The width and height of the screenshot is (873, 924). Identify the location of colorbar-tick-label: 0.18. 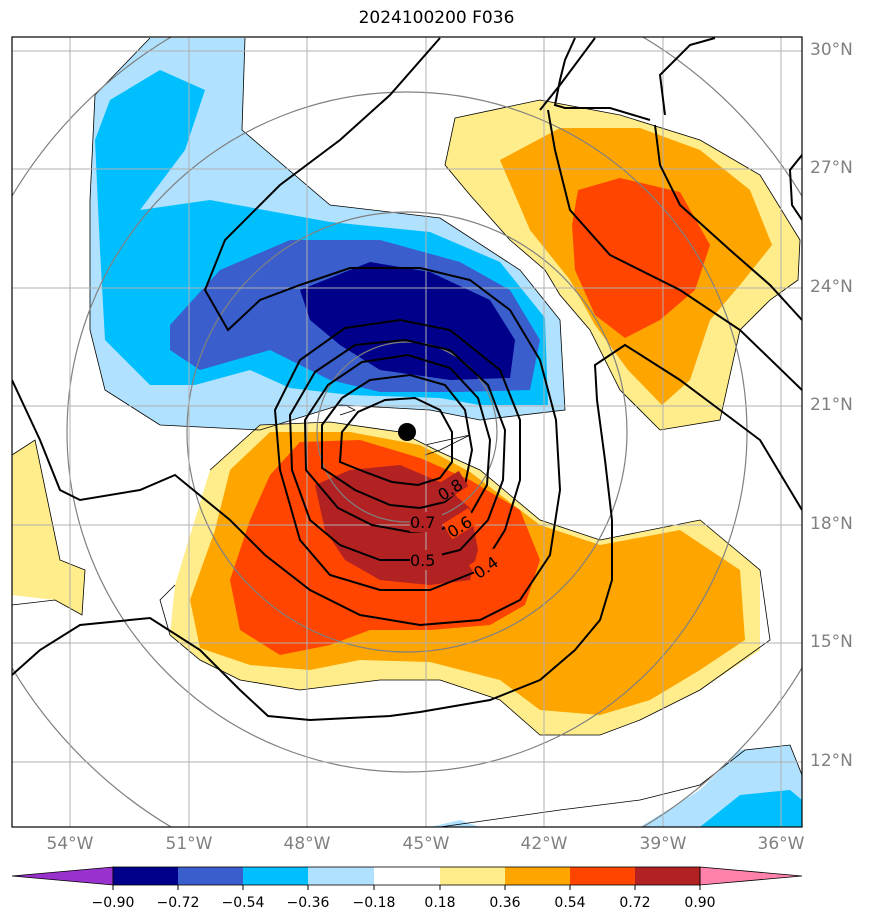
(440, 903).